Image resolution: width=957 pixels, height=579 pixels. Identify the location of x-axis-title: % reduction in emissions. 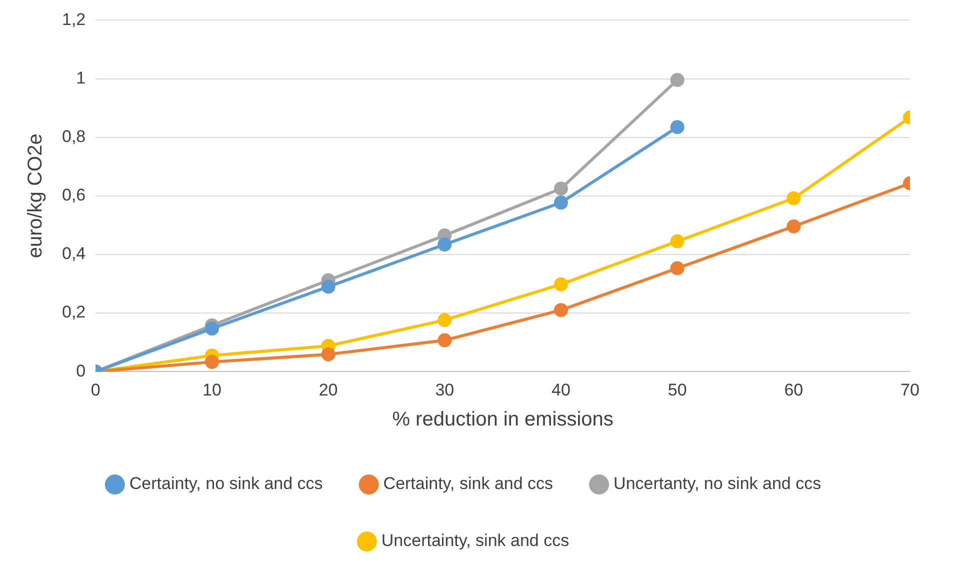
(503, 419).